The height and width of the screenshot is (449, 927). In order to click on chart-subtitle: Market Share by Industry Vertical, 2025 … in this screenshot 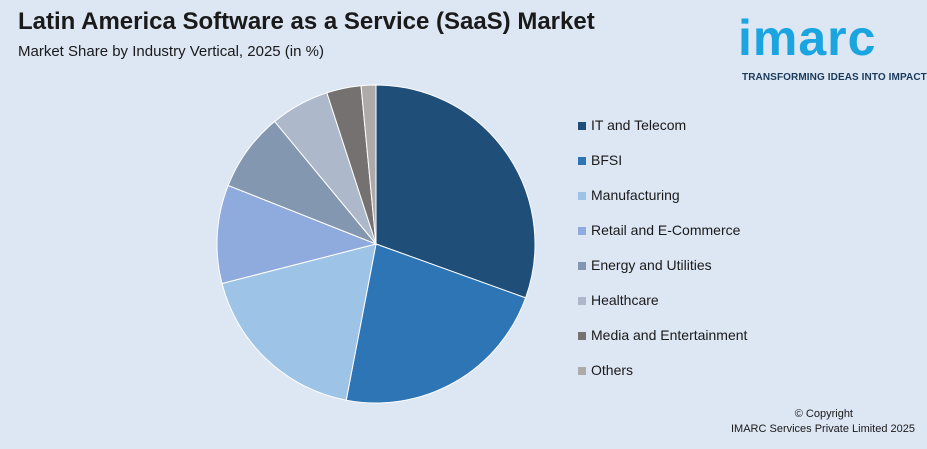, I will do `click(171, 51)`.